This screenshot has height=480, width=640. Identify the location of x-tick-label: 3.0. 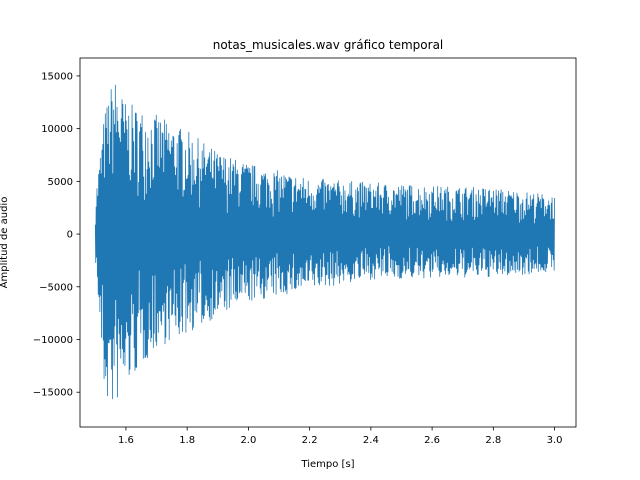
(555, 440).